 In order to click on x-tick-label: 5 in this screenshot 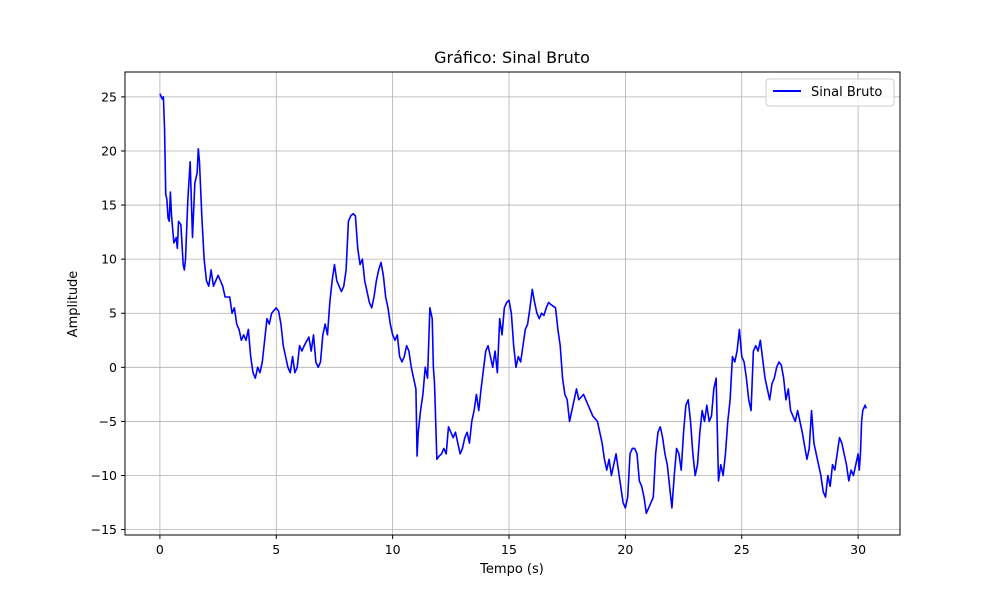, I will do `click(276, 549)`.